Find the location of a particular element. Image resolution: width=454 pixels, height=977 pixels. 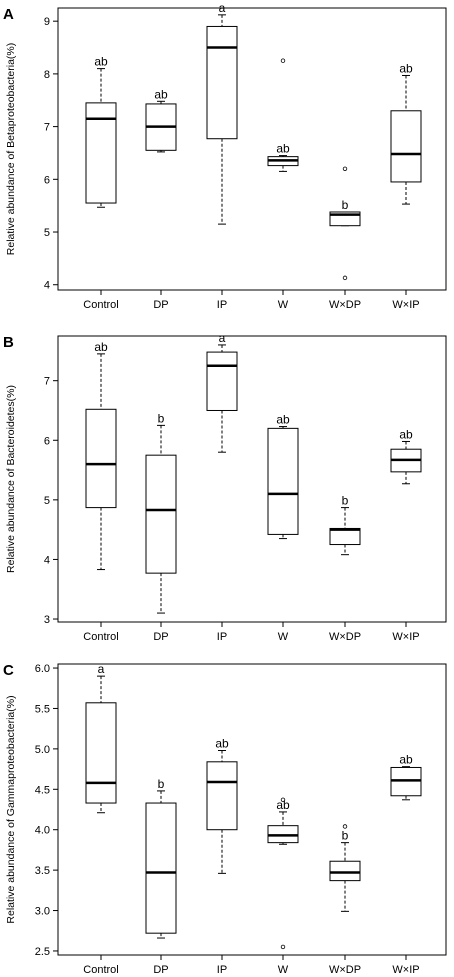

box-IP: ab is located at coordinates (222, 805).